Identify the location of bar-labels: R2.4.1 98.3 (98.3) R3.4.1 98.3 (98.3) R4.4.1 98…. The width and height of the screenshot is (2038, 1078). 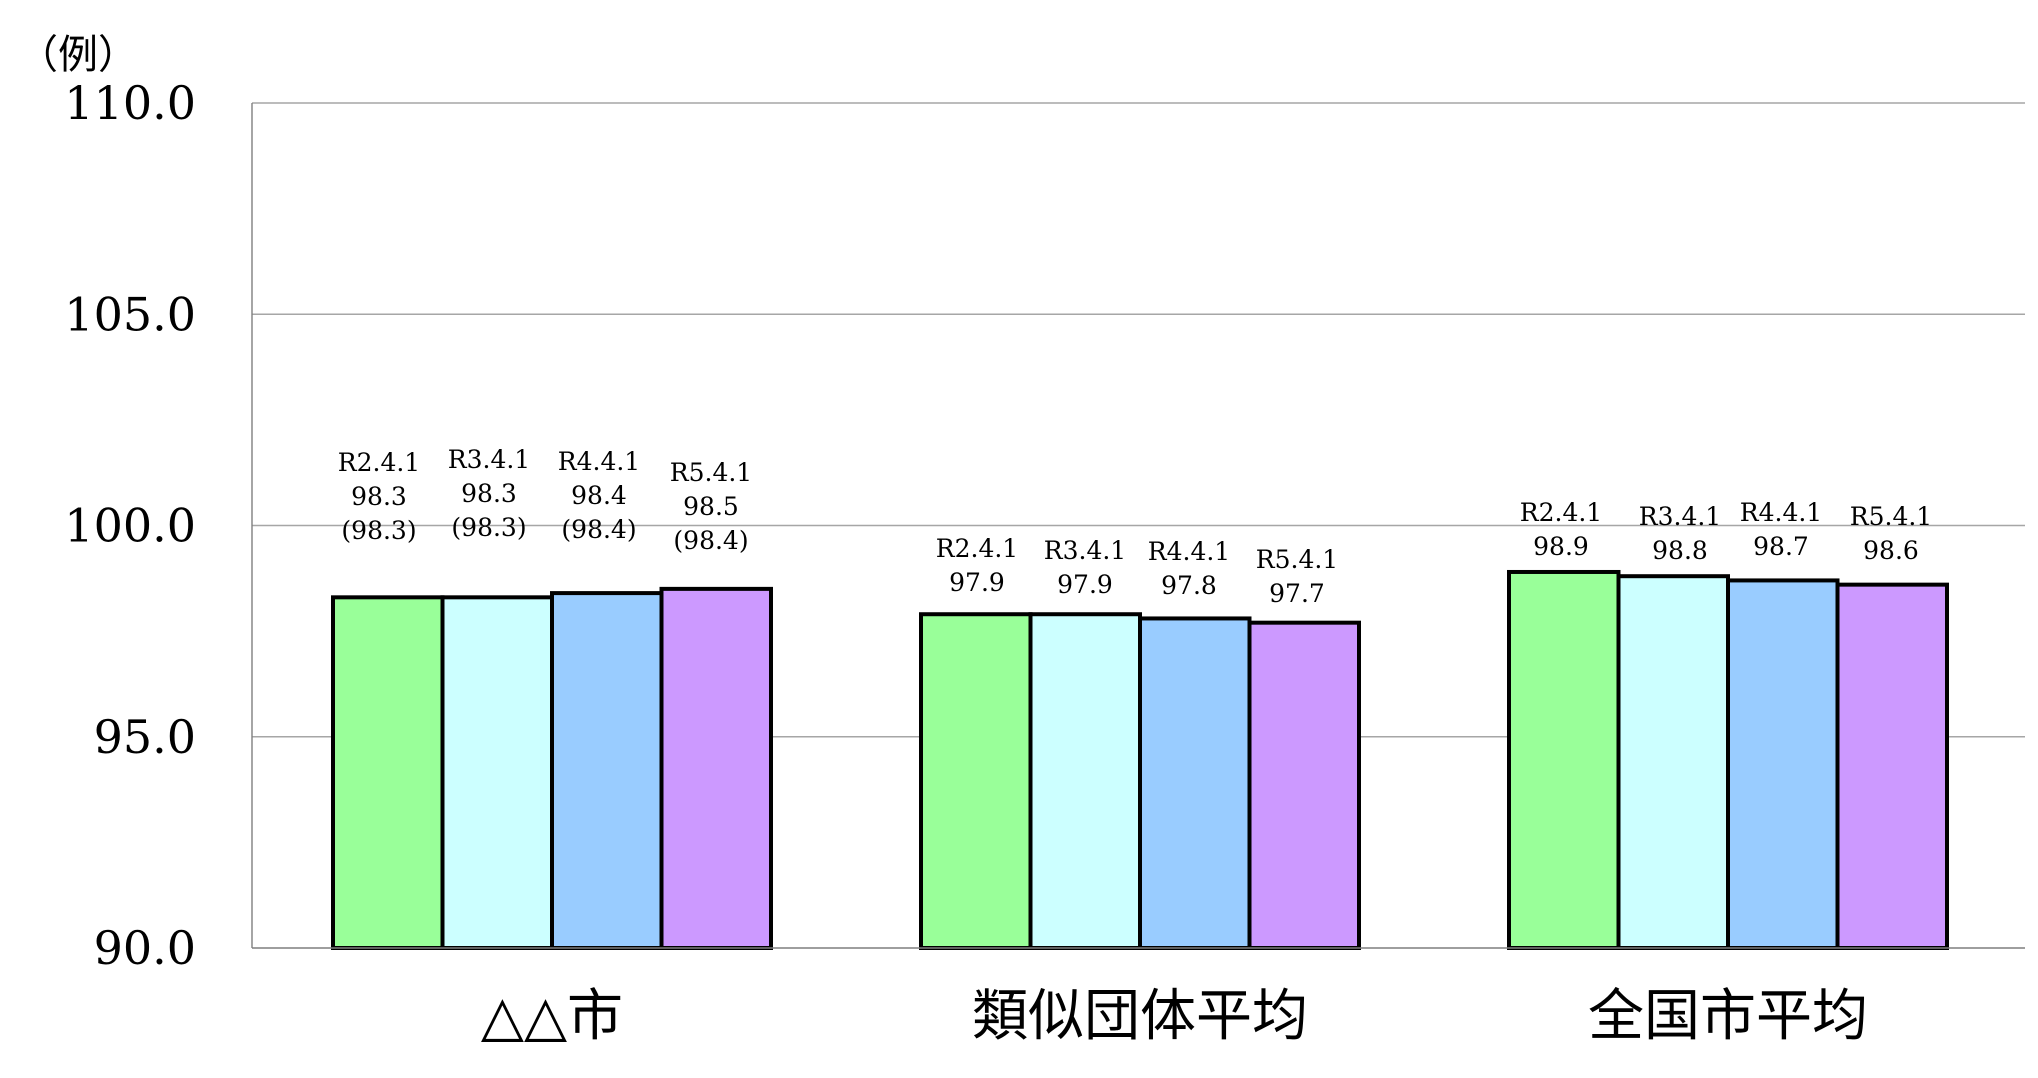
(1135, 526).